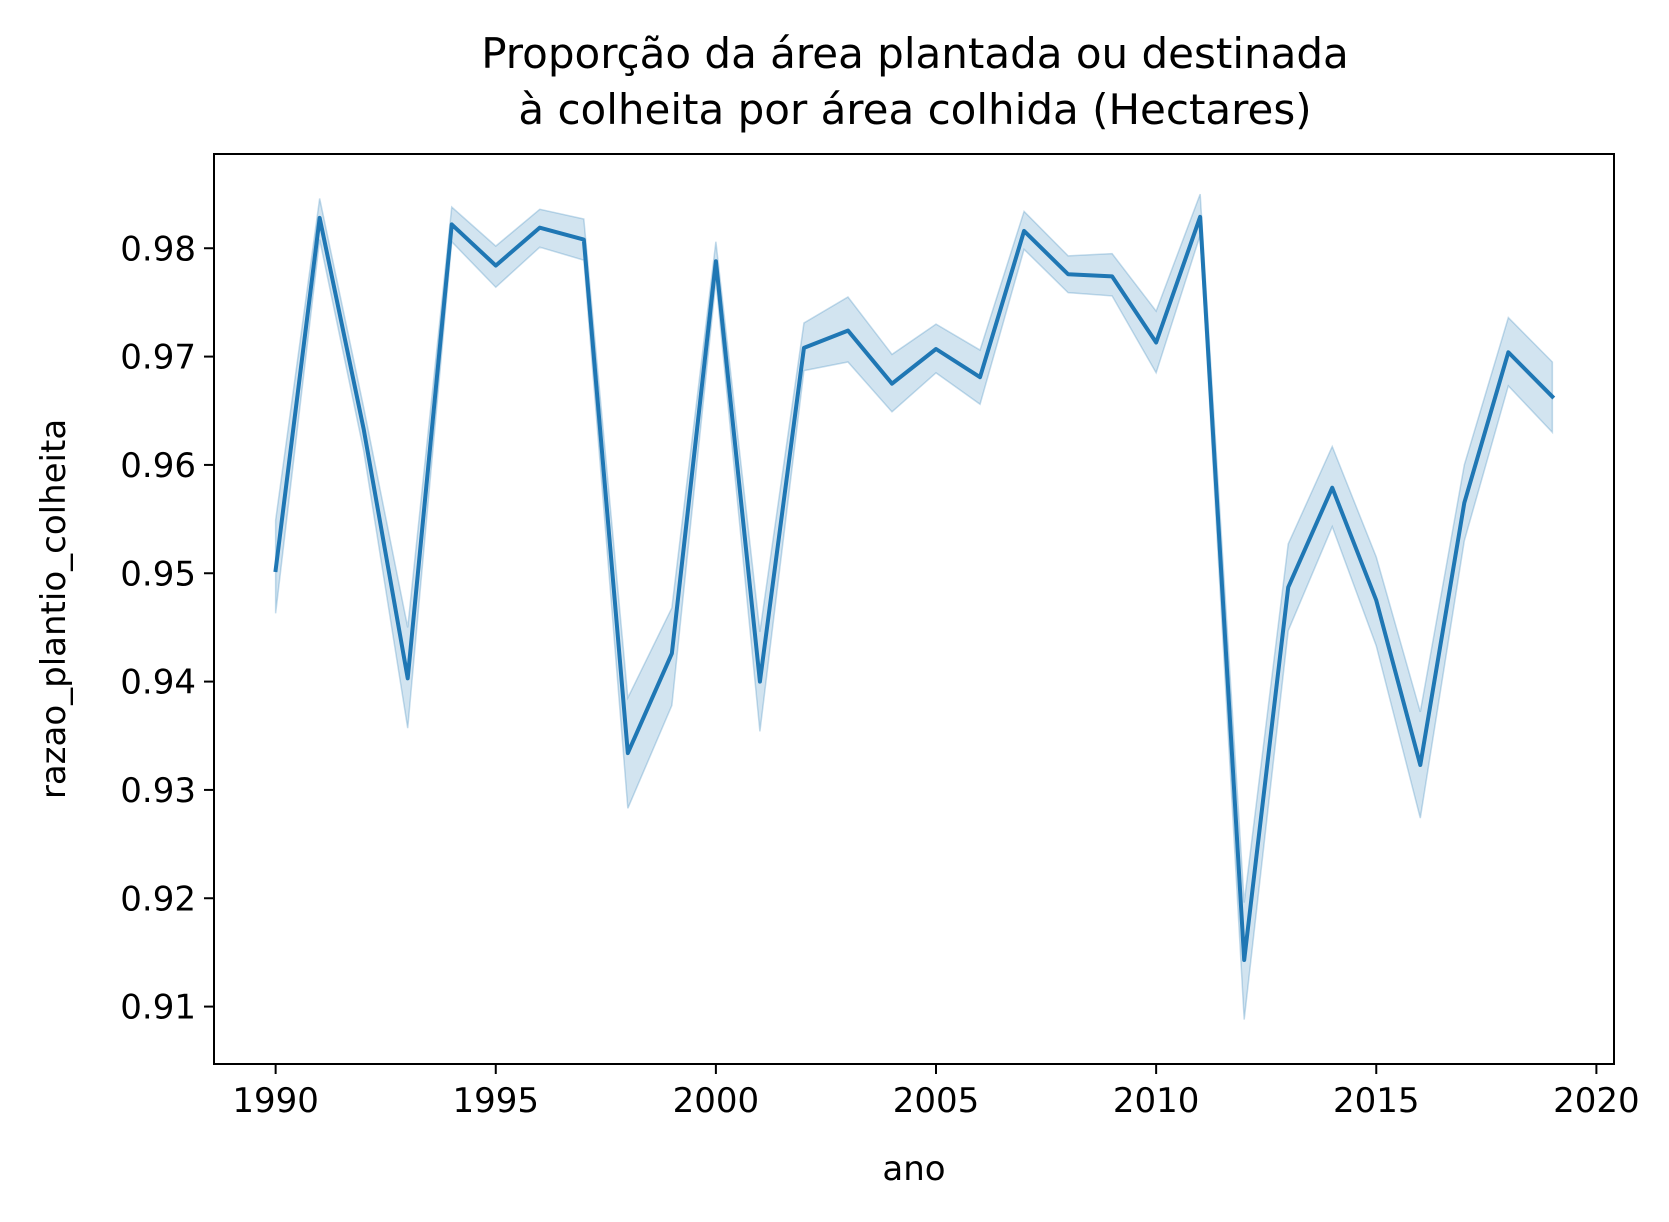 This screenshot has width=1669, height=1222. Describe the element at coordinates (275, 1101) in the screenshot. I see `x-tick-label-1990: 1990` at that location.